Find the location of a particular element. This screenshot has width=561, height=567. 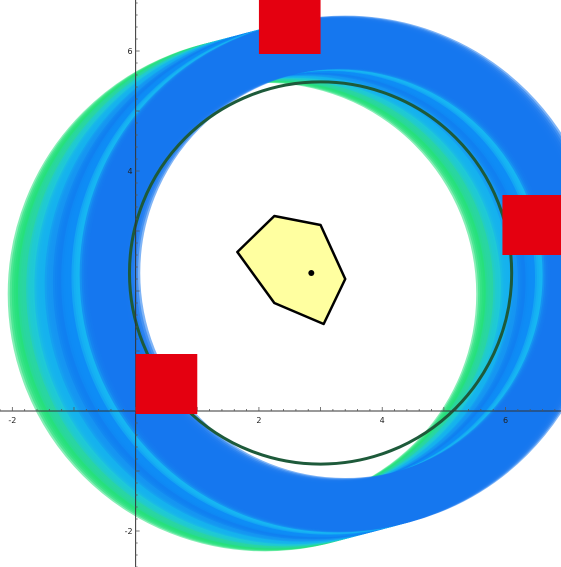

x-tick-label: 6 is located at coordinates (505, 420).